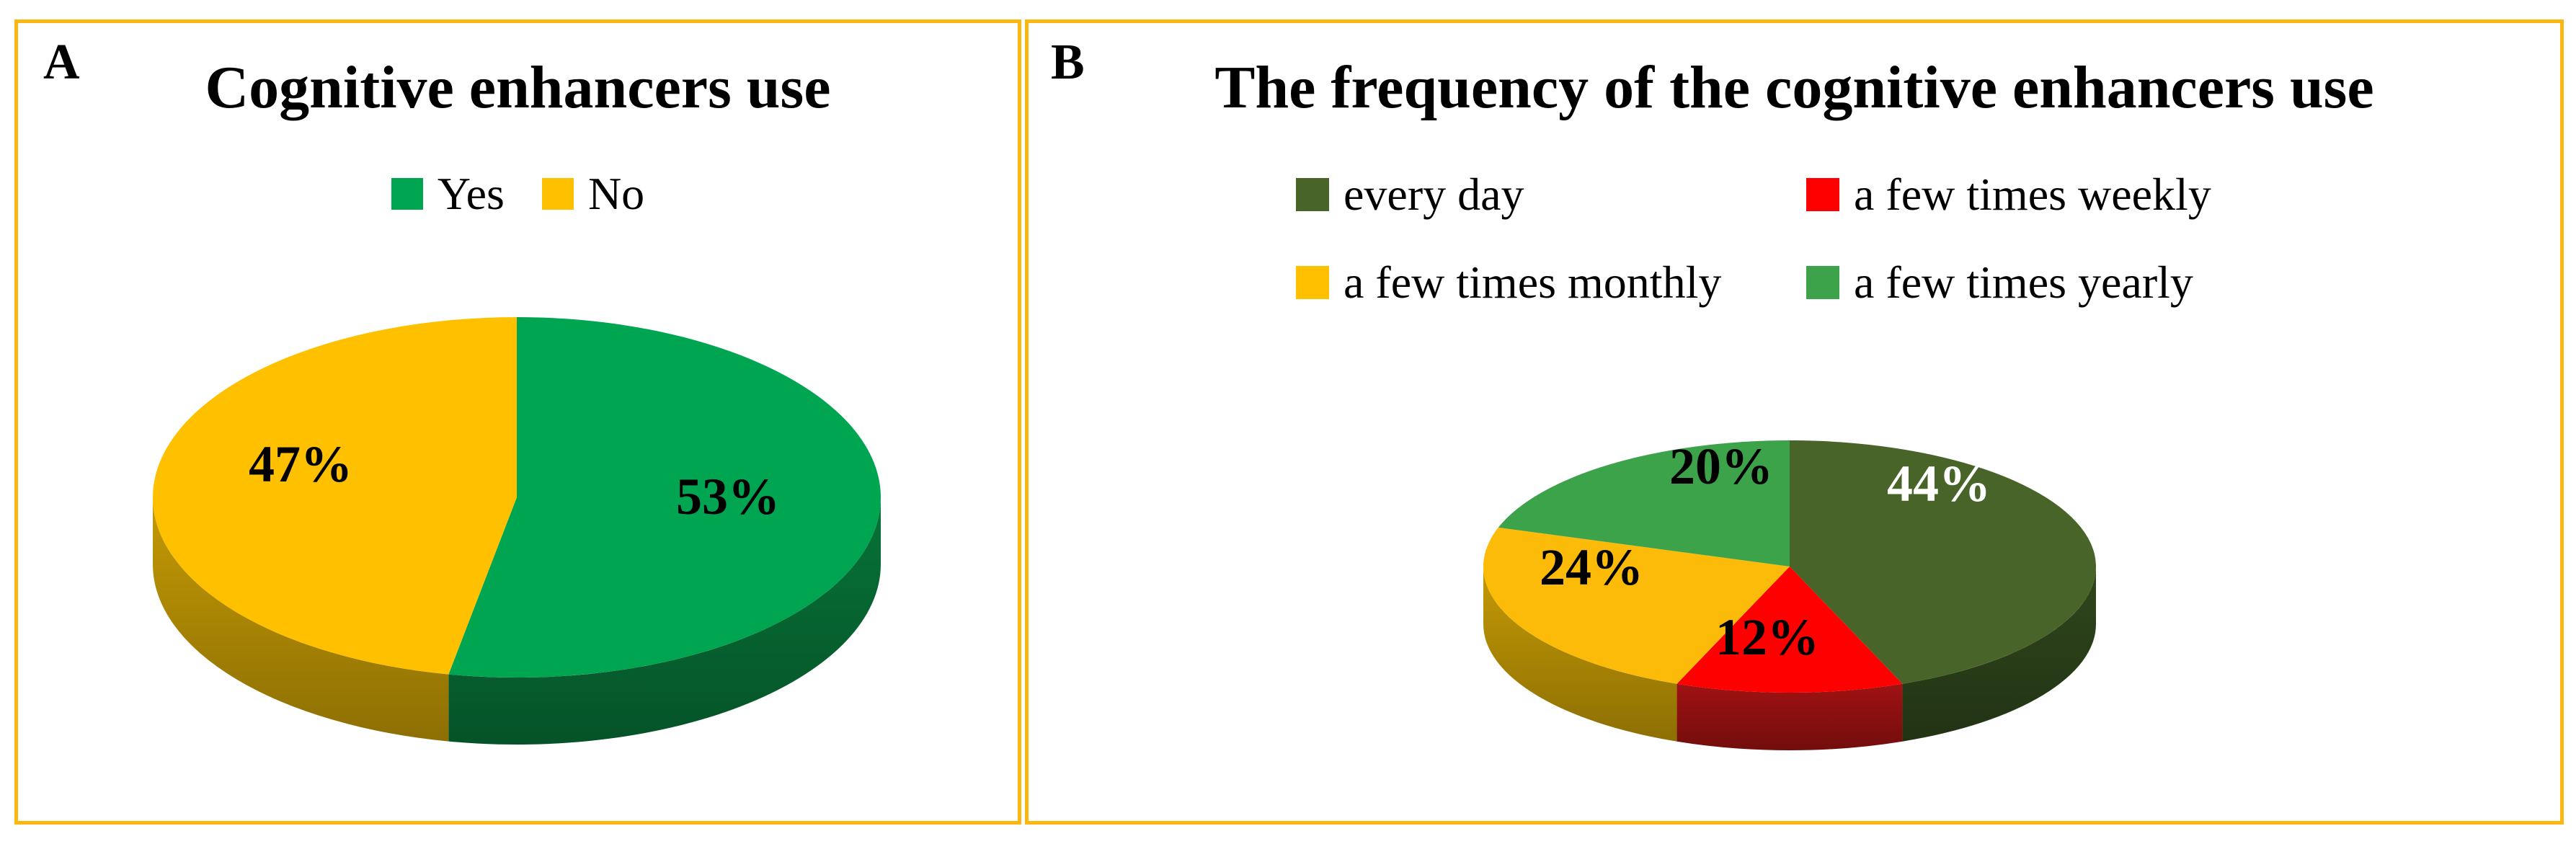 This screenshot has height=844, width=2576. I want to click on legend-swatch-few-times-yearly, so click(1822, 282).